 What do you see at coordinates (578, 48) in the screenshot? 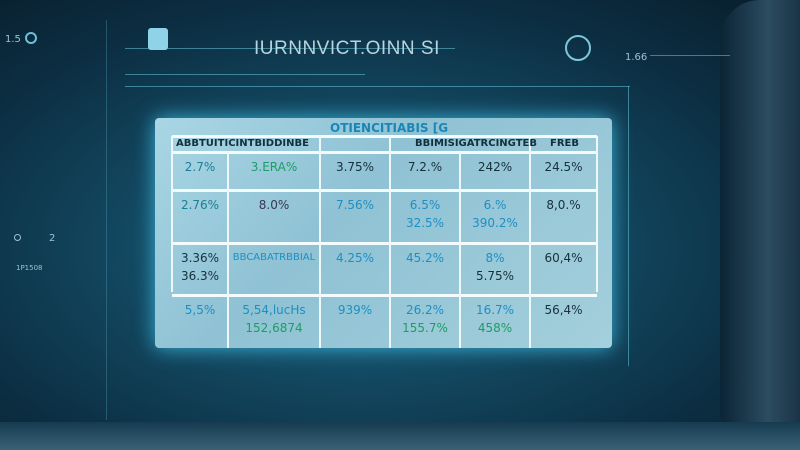
I see `globe-icon` at bounding box center [578, 48].